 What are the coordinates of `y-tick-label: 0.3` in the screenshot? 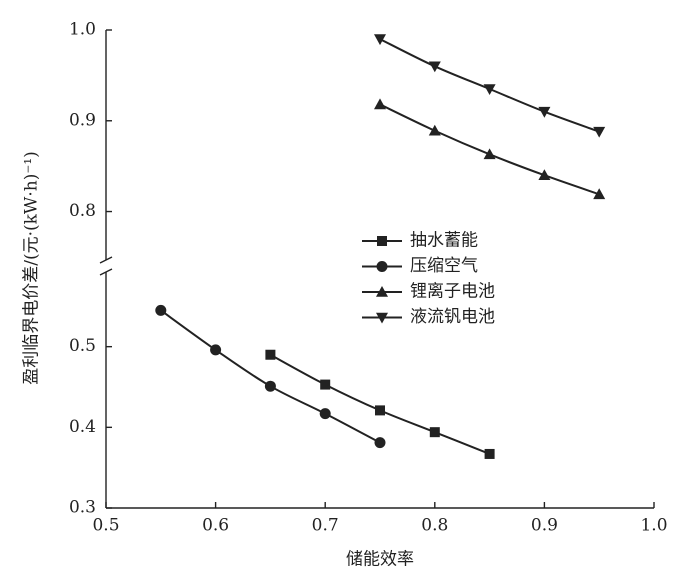 It's located at (82, 508).